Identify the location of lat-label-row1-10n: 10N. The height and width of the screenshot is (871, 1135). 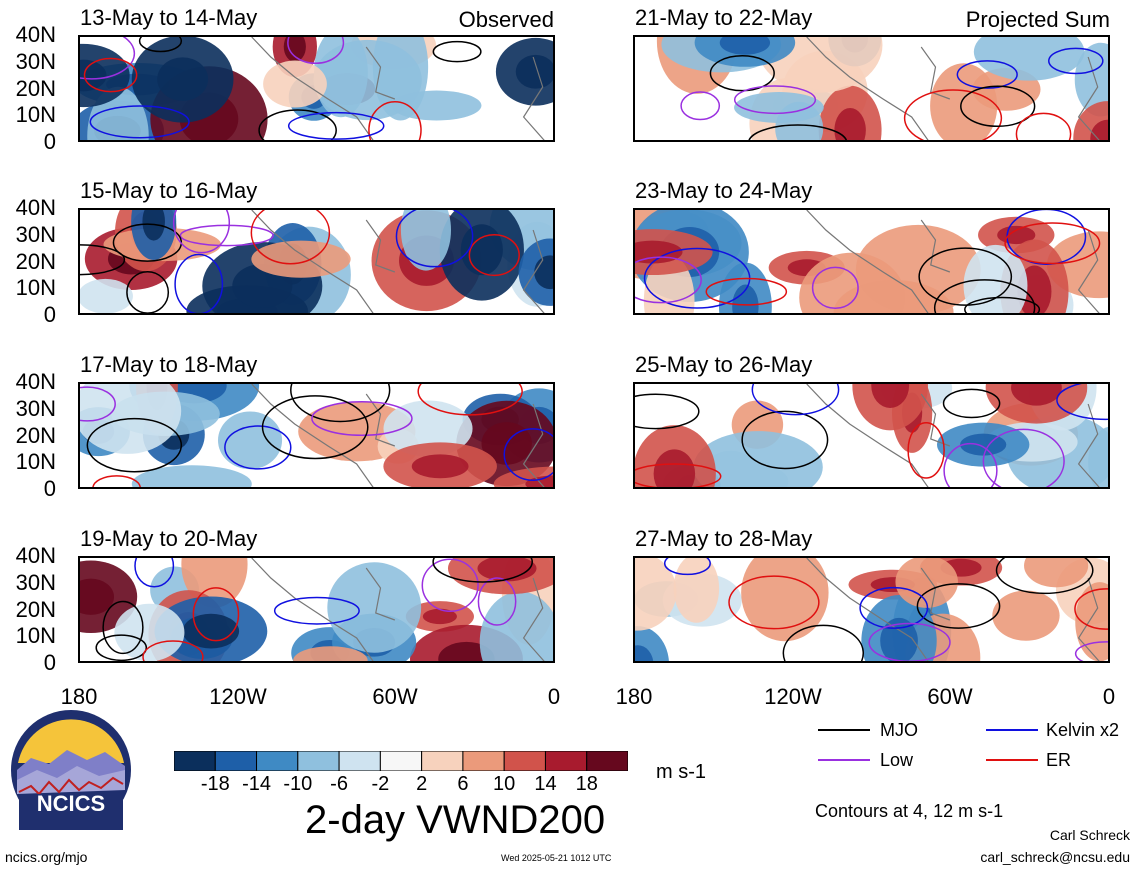
(35, 115).